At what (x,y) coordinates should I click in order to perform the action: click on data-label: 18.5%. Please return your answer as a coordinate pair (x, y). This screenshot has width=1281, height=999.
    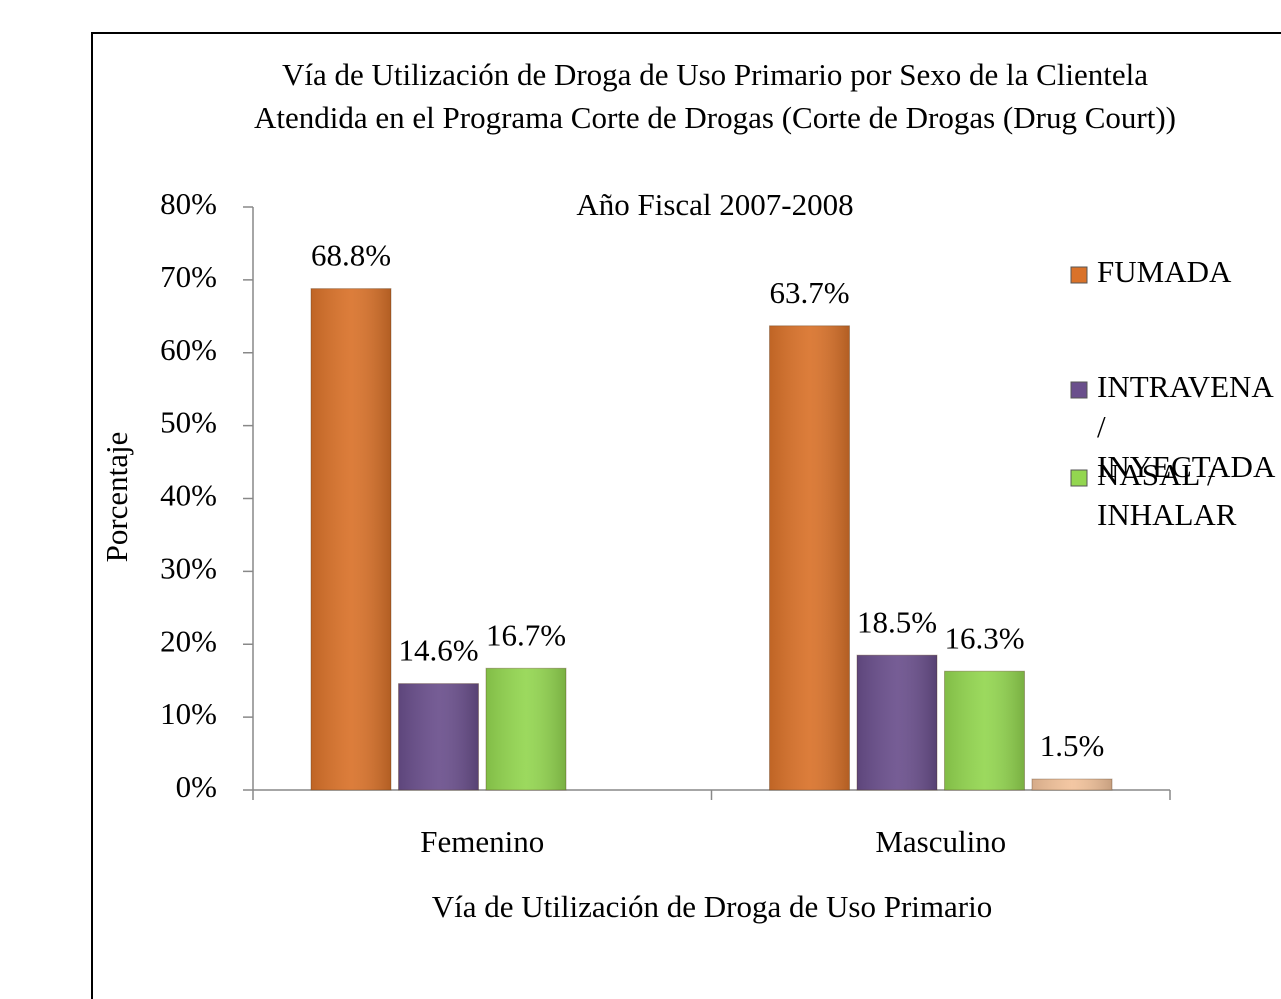
    Looking at the image, I should click on (897, 621).